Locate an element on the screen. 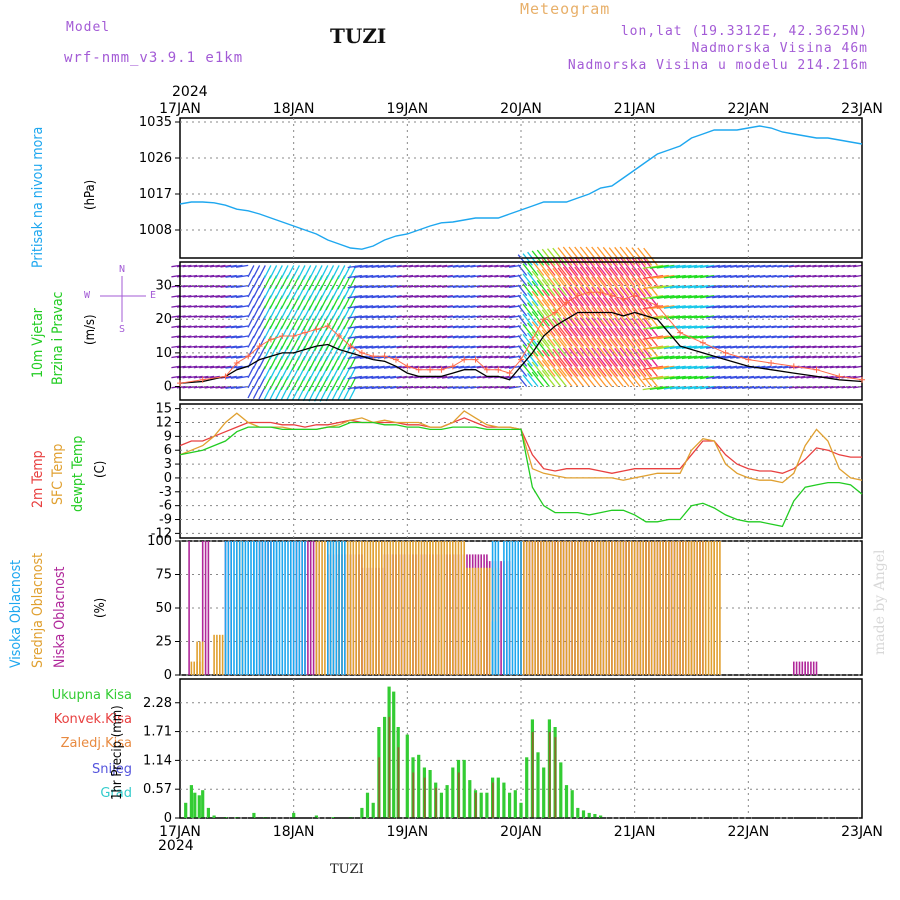 This screenshot has height=900, width=900. year-label-top: 2024 is located at coordinates (190, 92).